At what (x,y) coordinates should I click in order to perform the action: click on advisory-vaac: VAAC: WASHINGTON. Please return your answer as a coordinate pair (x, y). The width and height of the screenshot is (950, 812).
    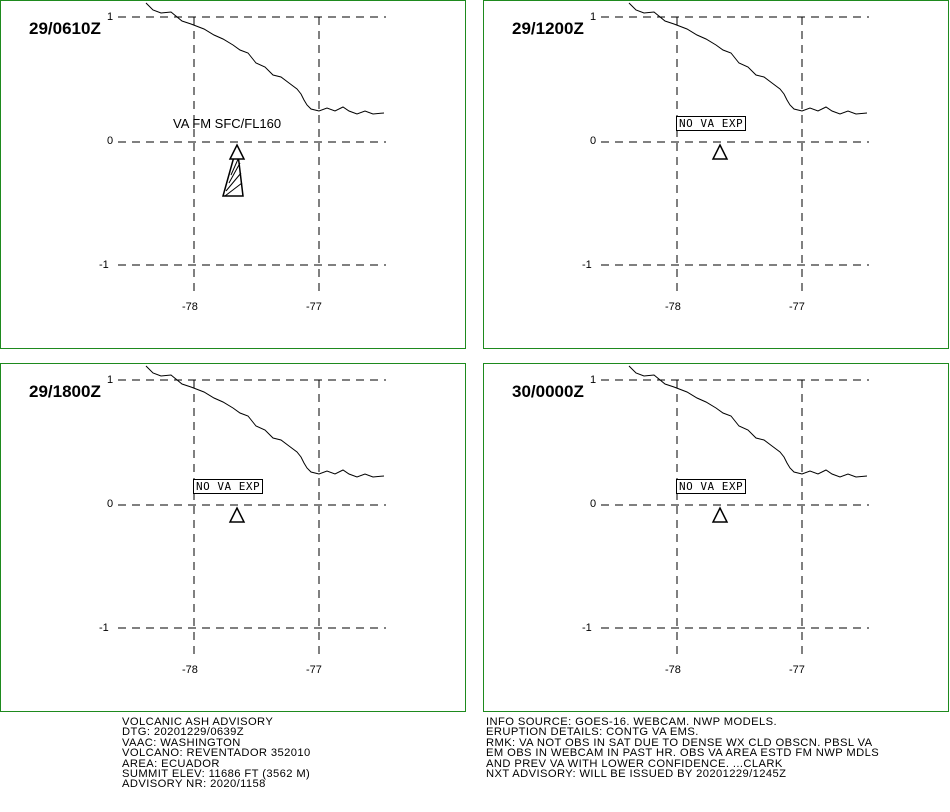
    Looking at the image, I should click on (181, 742).